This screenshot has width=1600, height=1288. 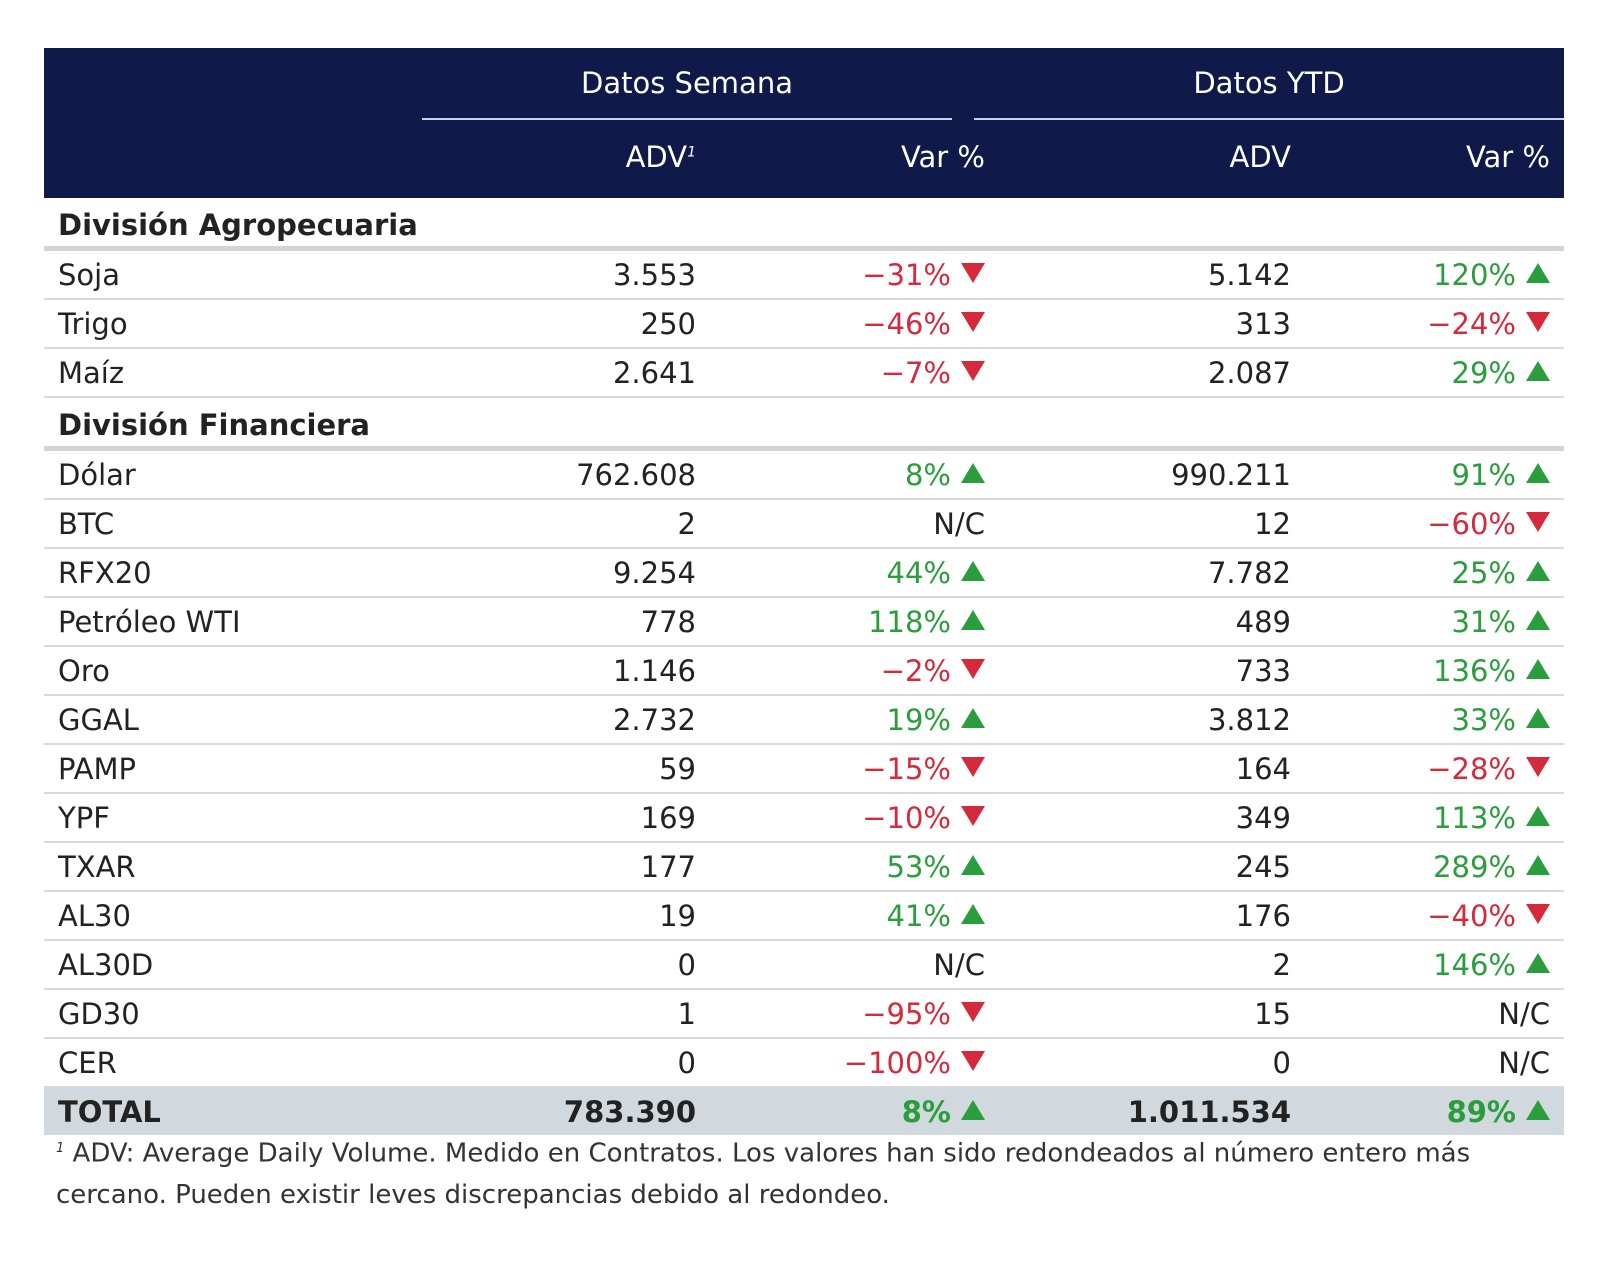 I want to click on var-value: N/C, so click(x=1524, y=1063).